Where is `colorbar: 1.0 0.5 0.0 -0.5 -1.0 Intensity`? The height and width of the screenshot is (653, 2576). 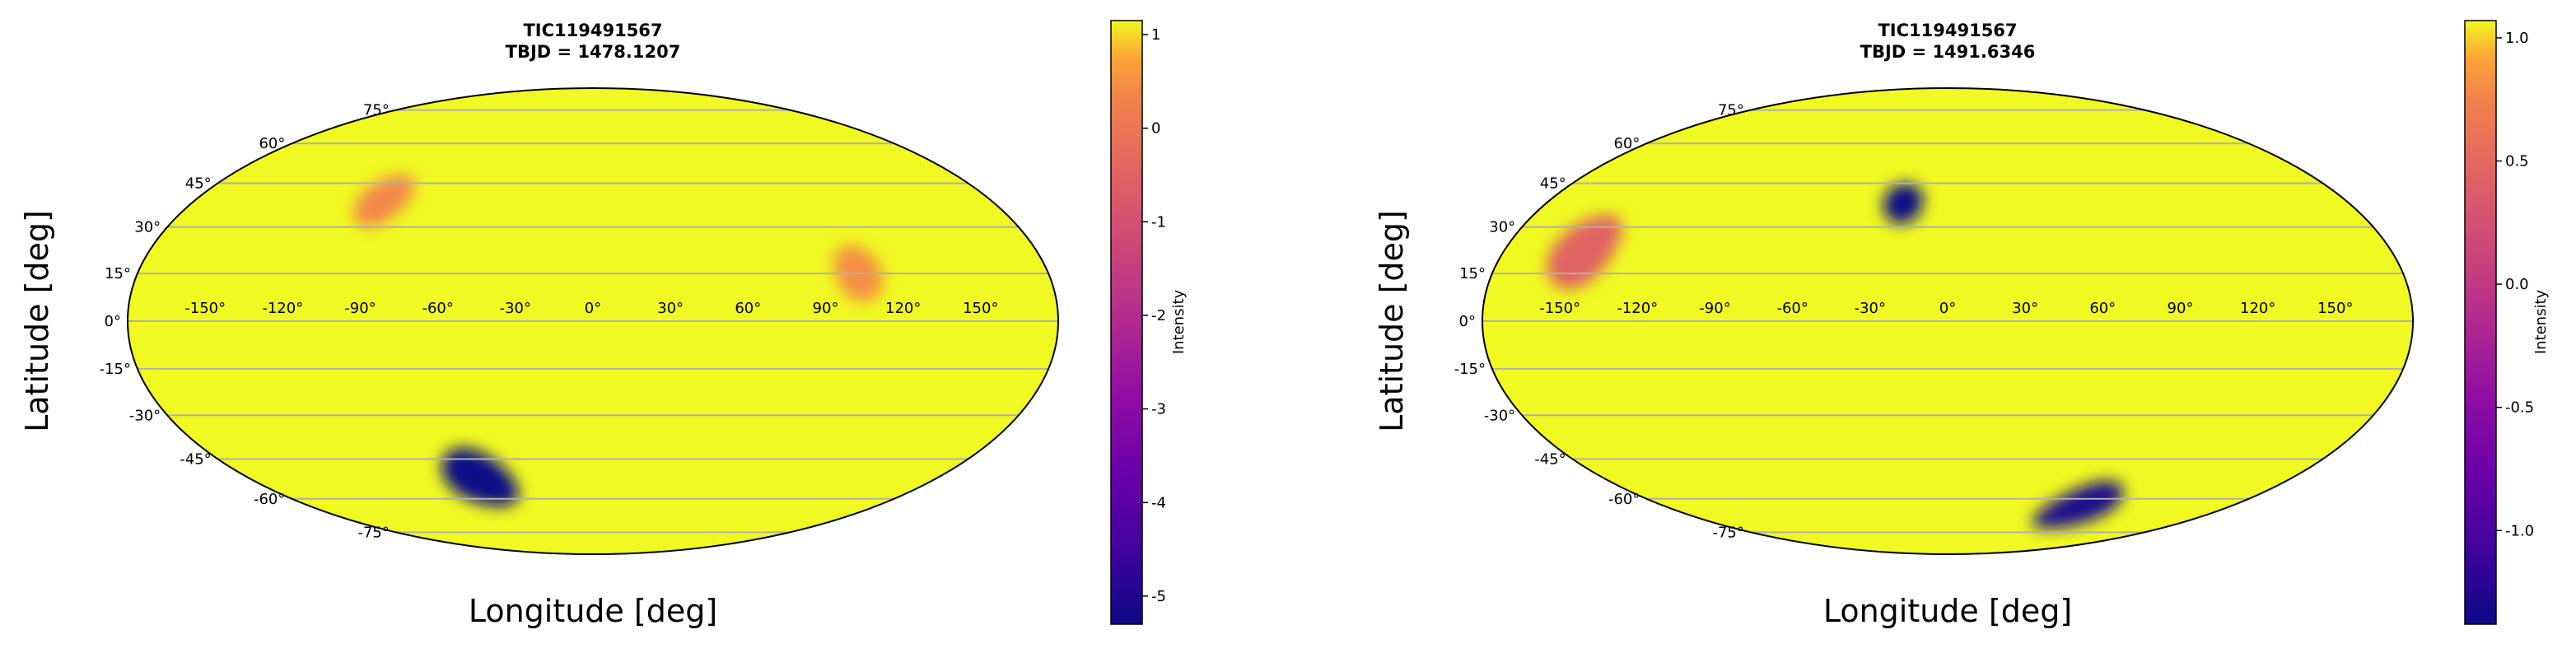 colorbar: 1.0 0.5 0.0 -0.5 -1.0 Intensity is located at coordinates (2507, 322).